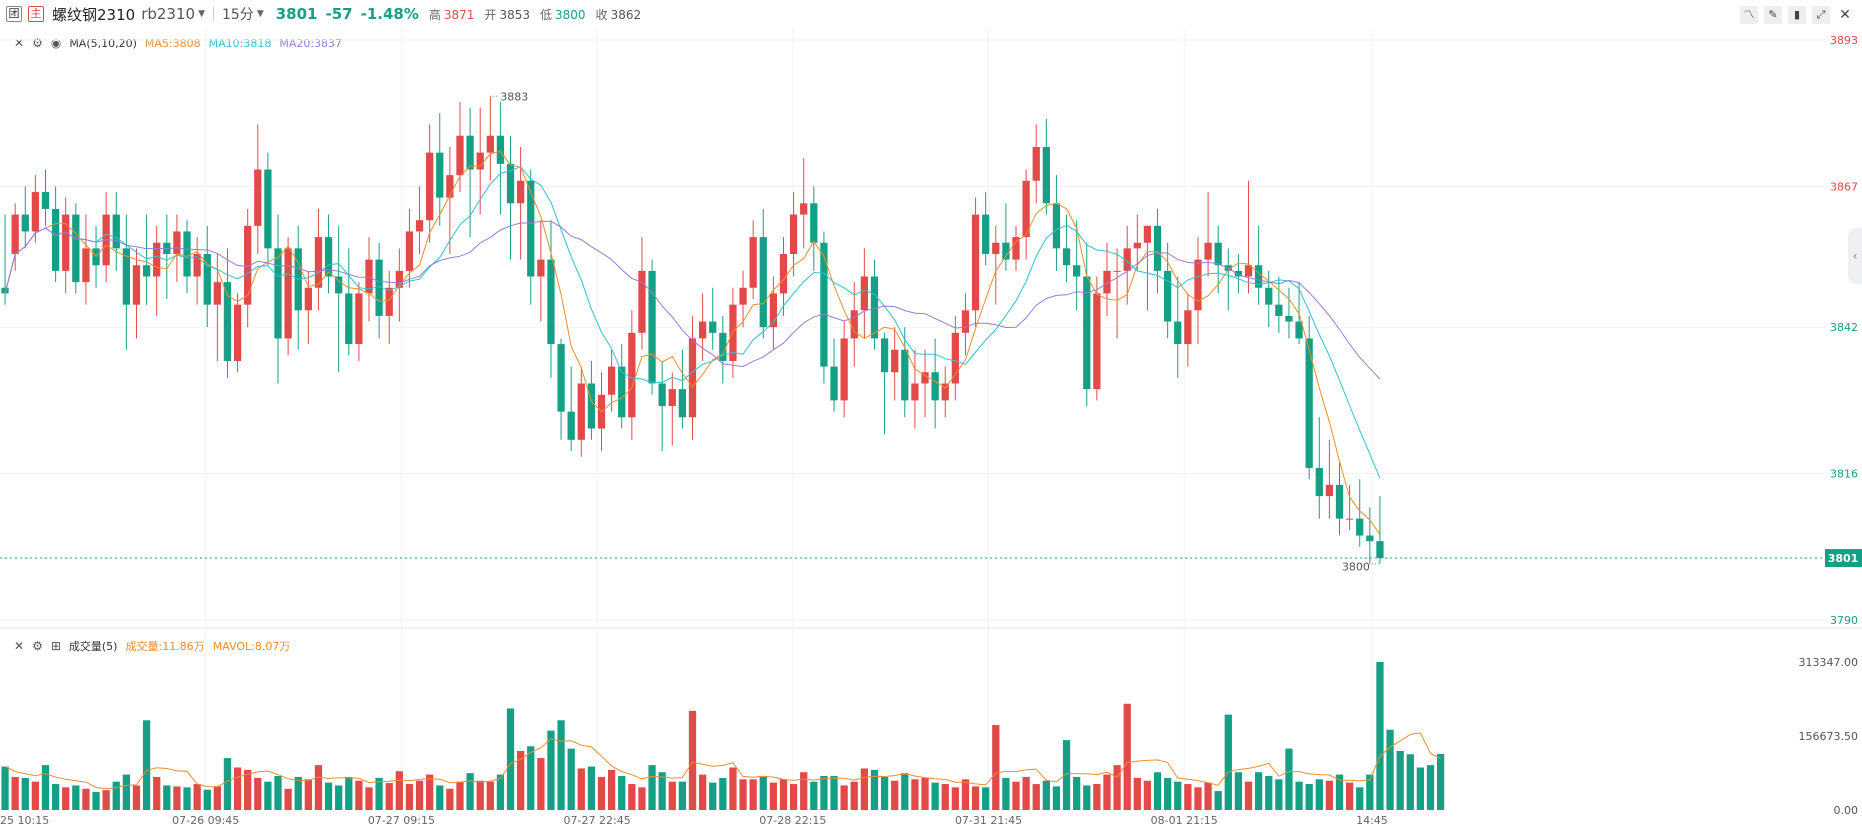 Image resolution: width=1862 pixels, height=831 pixels. What do you see at coordinates (37, 646) in the screenshot?
I see `volume-settings-icon: ⚙` at bounding box center [37, 646].